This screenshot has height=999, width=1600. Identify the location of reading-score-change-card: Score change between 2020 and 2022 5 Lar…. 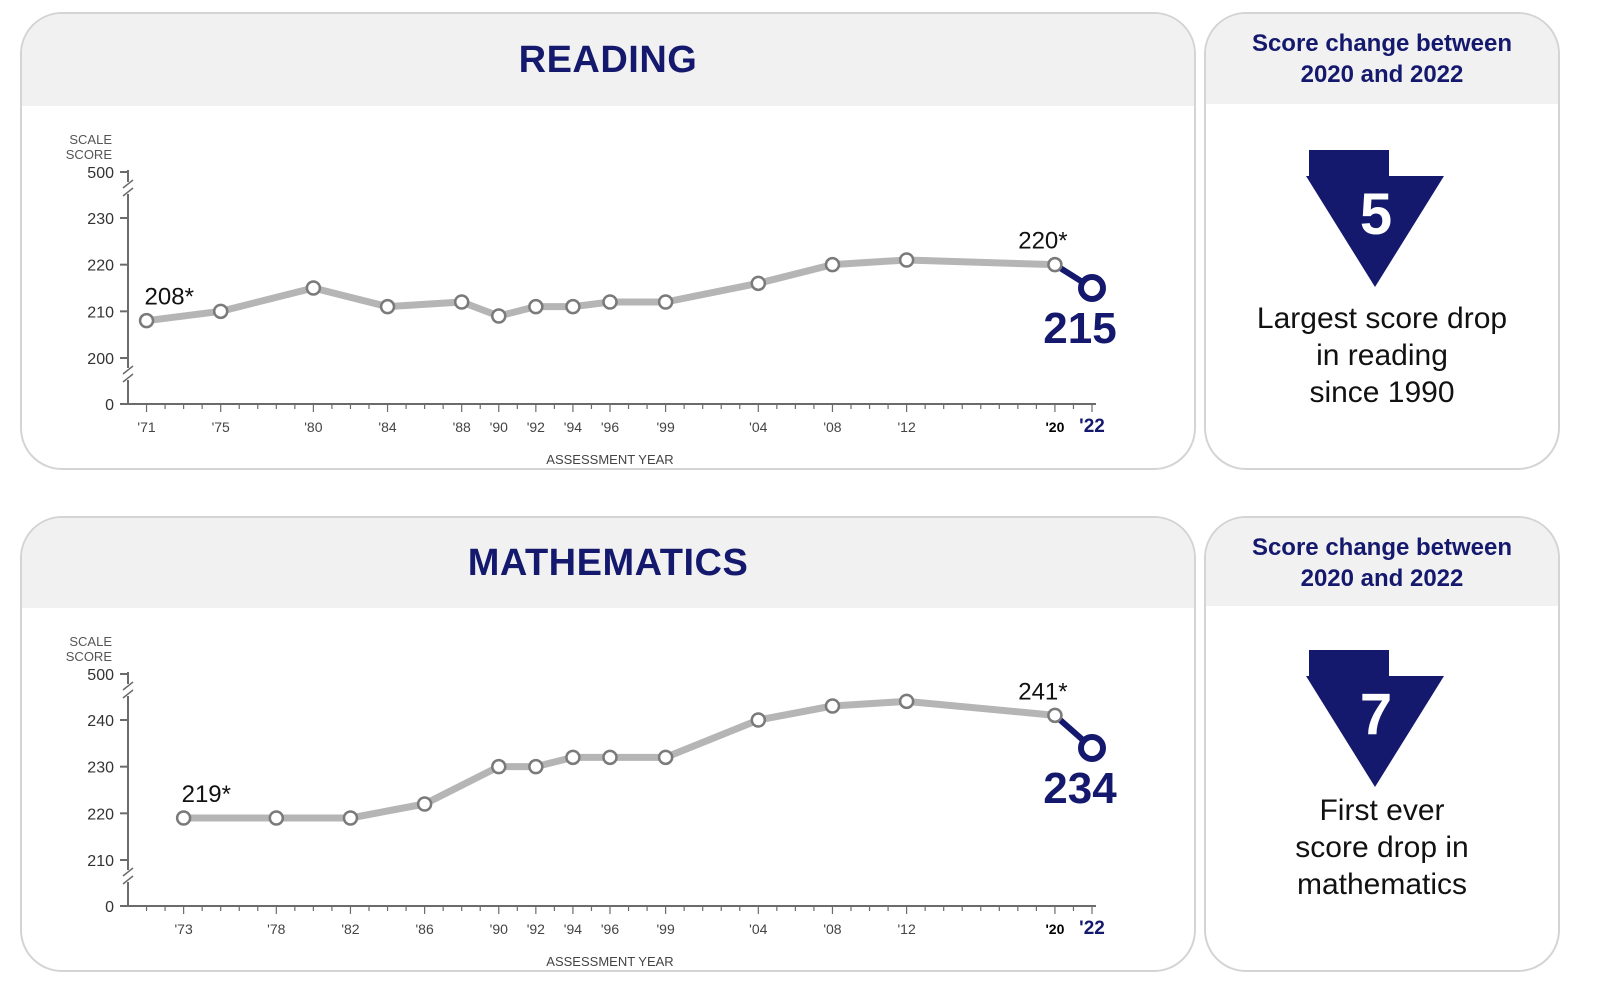
(1382, 241).